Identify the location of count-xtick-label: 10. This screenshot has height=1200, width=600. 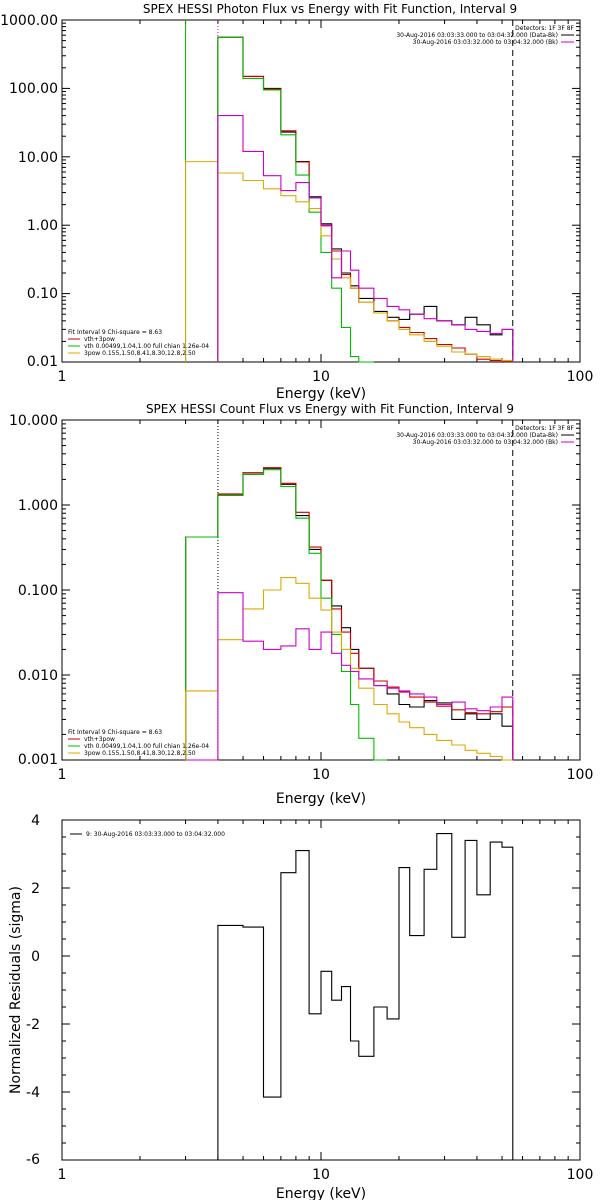
(321, 775).